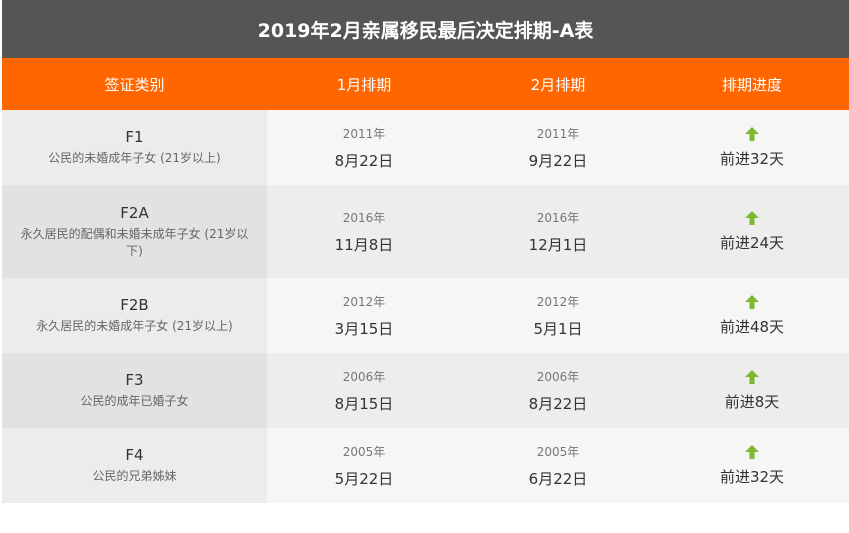 Image resolution: width=849 pixels, height=533 pixels. I want to click on category-desc: 永久居民的配偶和未婚未成年子女 (21岁以下), so click(134, 242).